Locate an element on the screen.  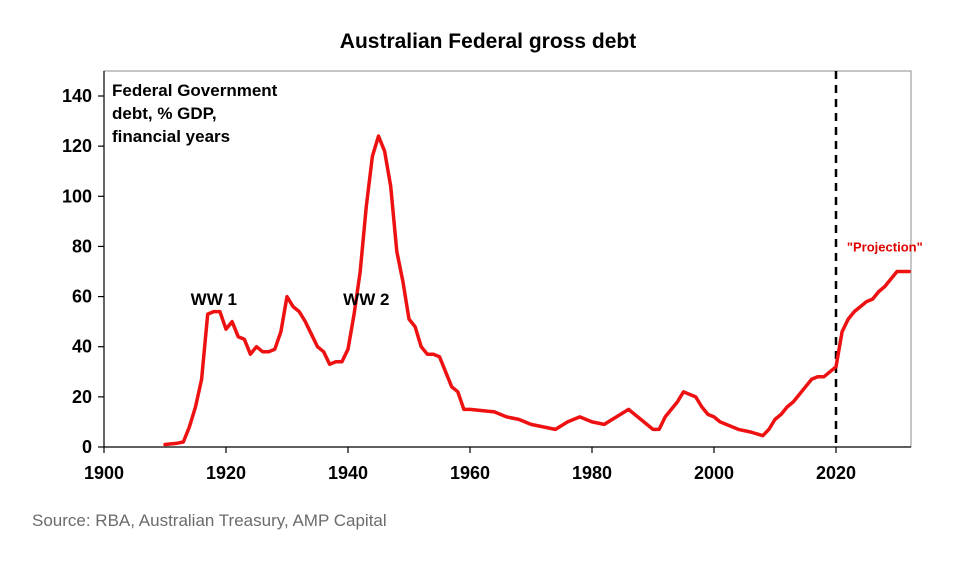
y-tick-label: 40 is located at coordinates (82, 347).